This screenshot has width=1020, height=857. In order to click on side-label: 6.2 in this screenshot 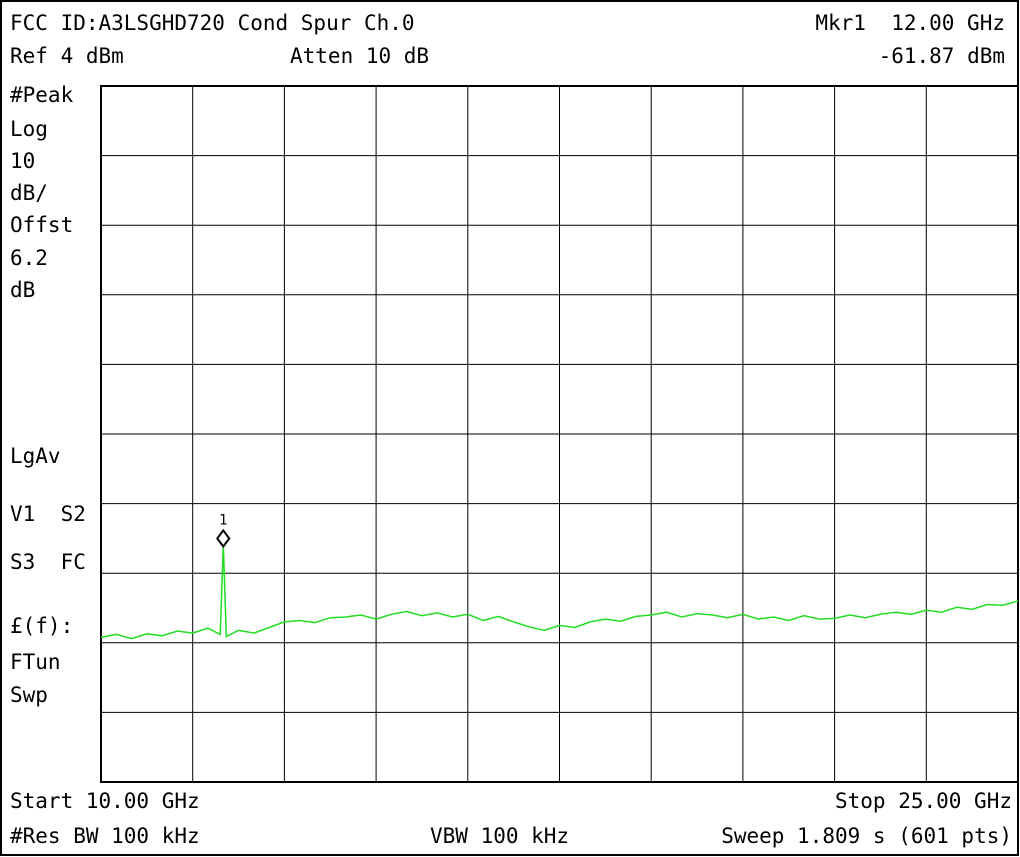, I will do `click(29, 258)`.